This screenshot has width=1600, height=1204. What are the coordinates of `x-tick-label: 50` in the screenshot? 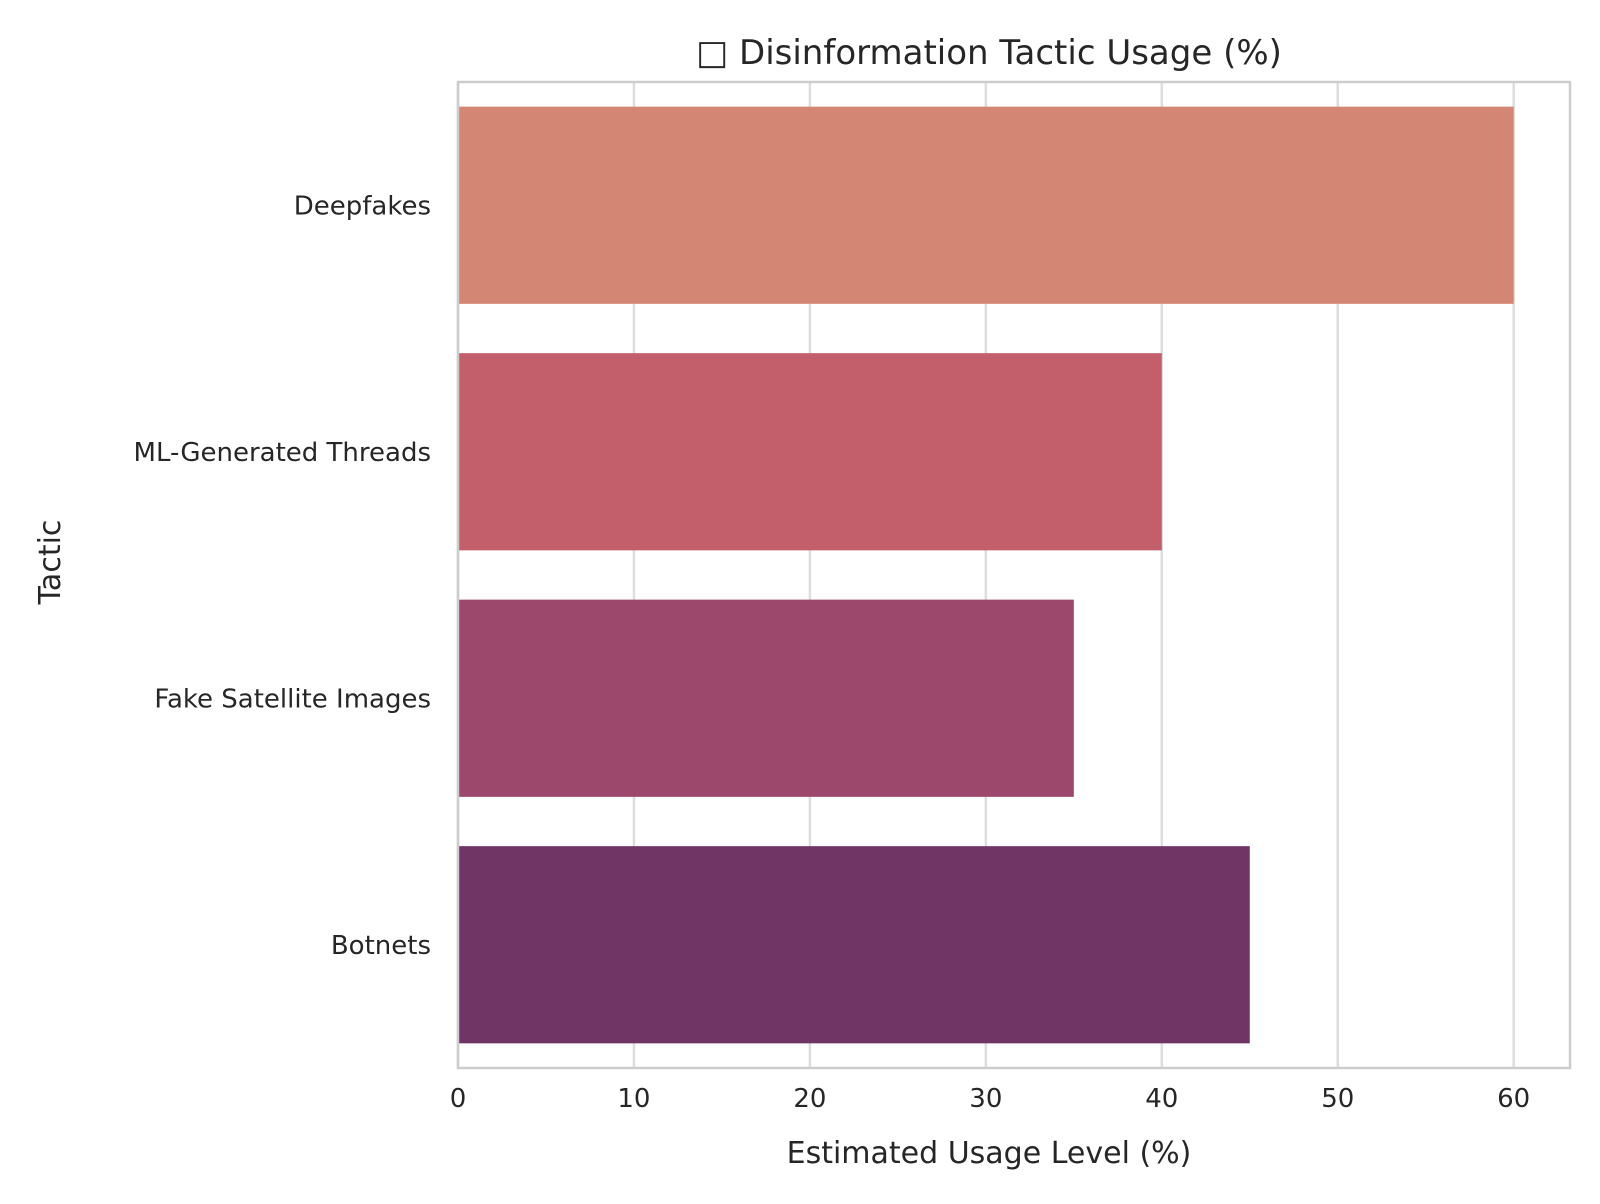 It's located at (1337, 1099).